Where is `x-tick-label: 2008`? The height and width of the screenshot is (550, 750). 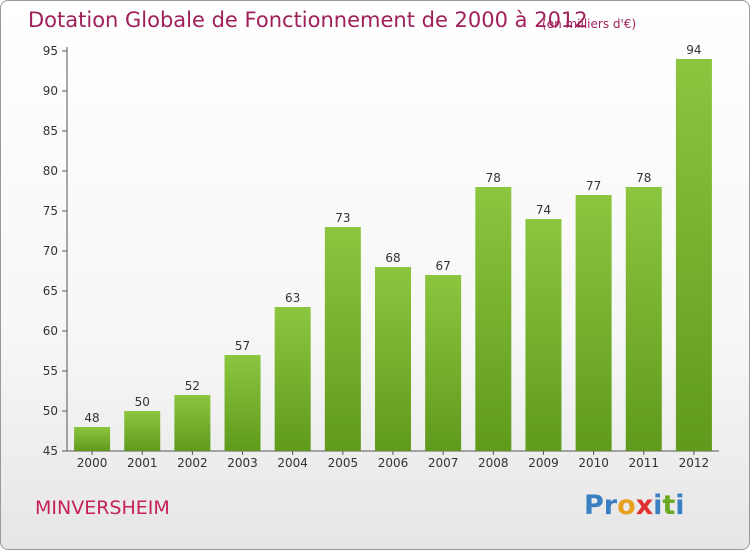
x-tick-label: 2008 is located at coordinates (493, 463).